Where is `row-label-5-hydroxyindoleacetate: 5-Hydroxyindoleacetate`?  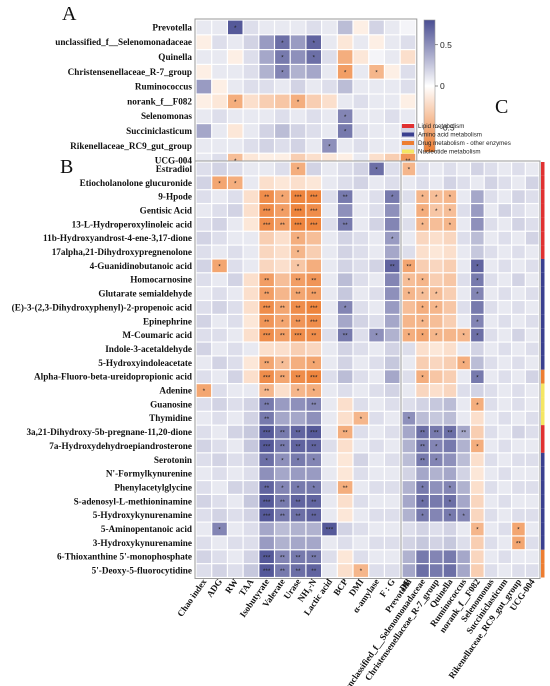 row-label-5-hydroxyindoleacetate: 5-Hydroxyindoleacetate is located at coordinates (145, 363).